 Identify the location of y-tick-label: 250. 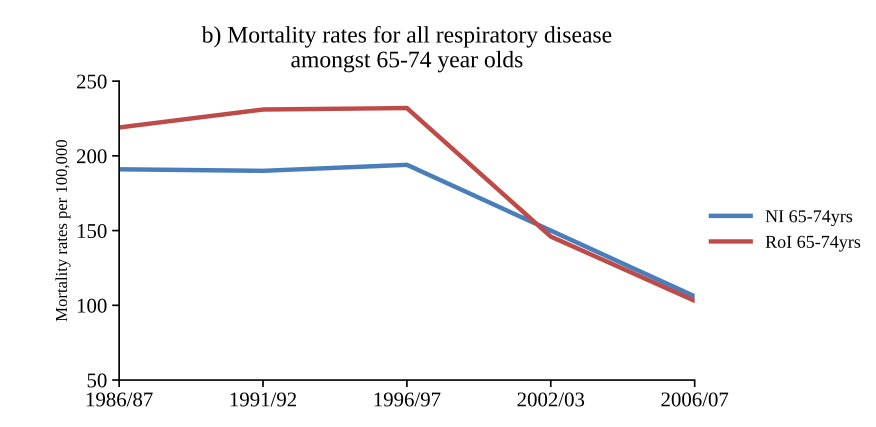
(91, 81).